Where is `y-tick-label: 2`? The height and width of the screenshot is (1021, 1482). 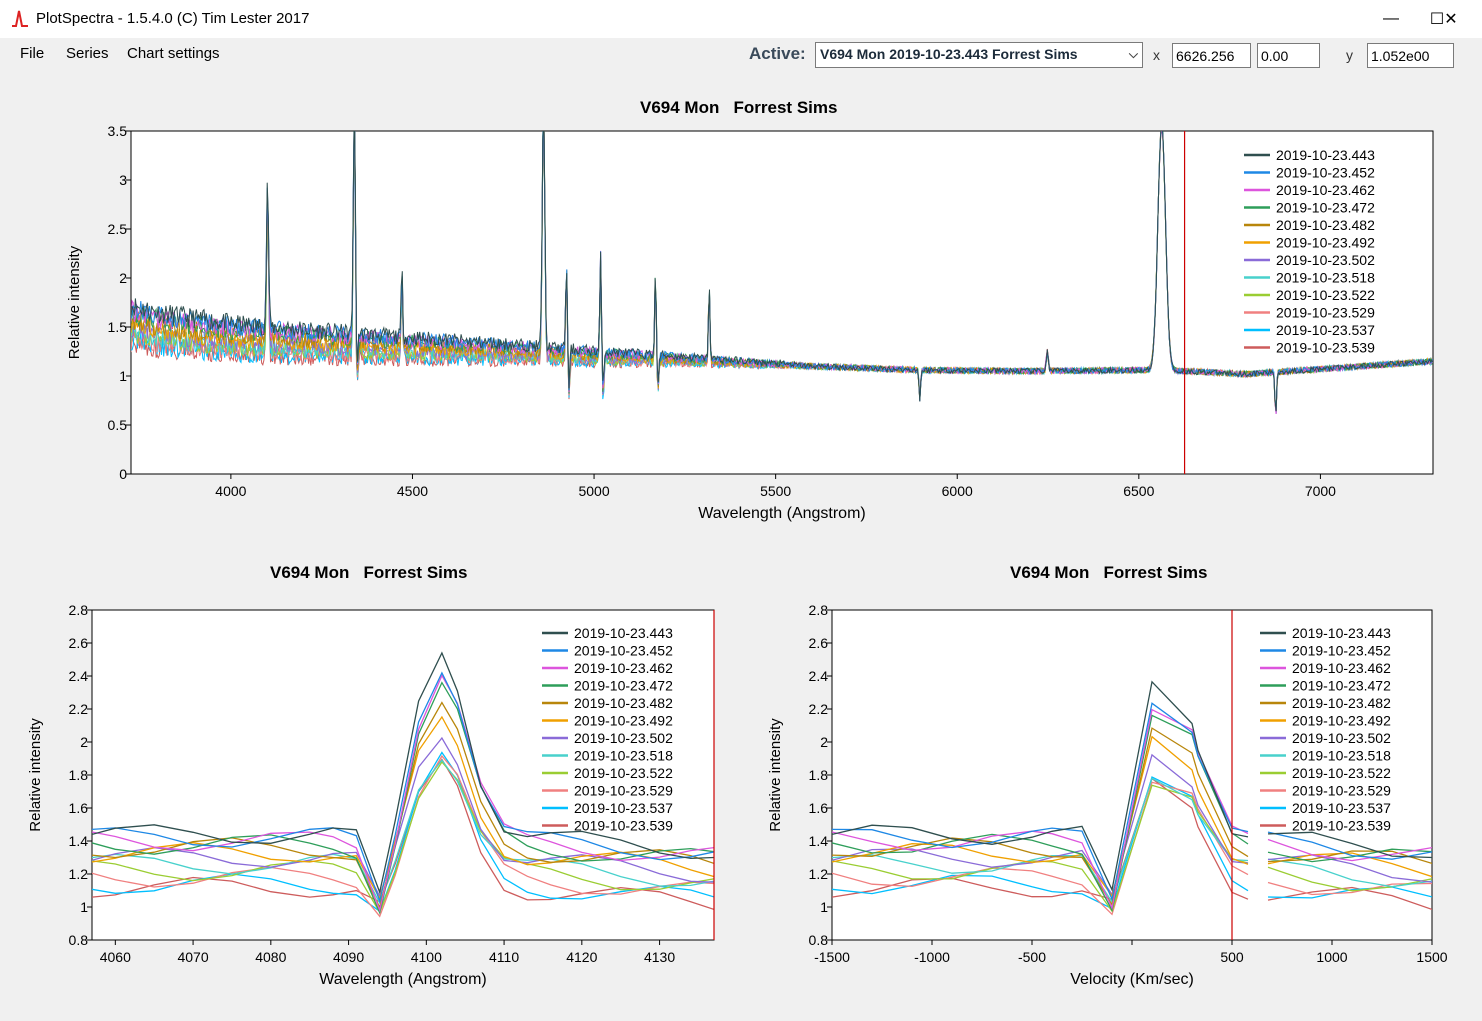 y-tick-label: 2 is located at coordinates (123, 278).